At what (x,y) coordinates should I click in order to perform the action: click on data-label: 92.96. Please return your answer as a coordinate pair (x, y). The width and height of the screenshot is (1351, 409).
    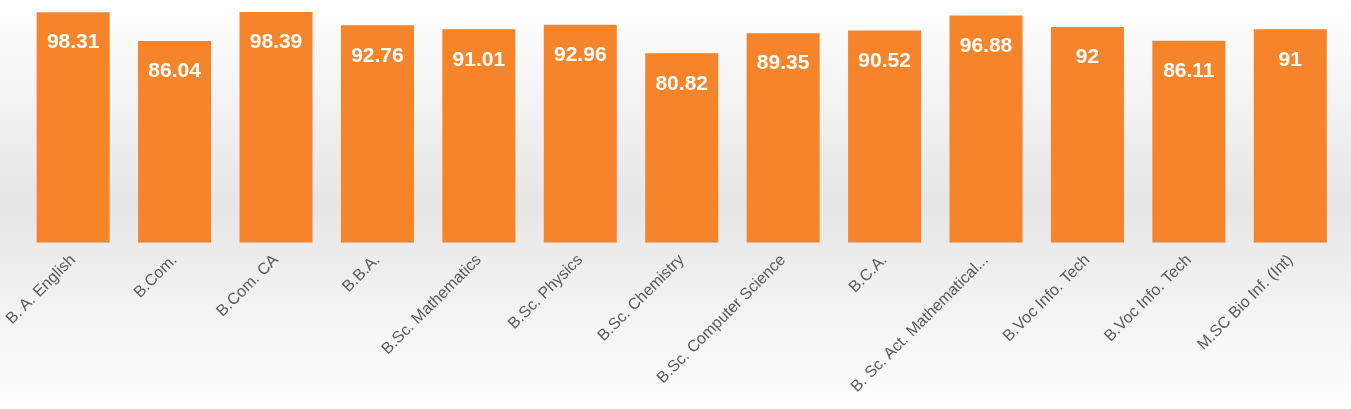
    Looking at the image, I should click on (580, 54).